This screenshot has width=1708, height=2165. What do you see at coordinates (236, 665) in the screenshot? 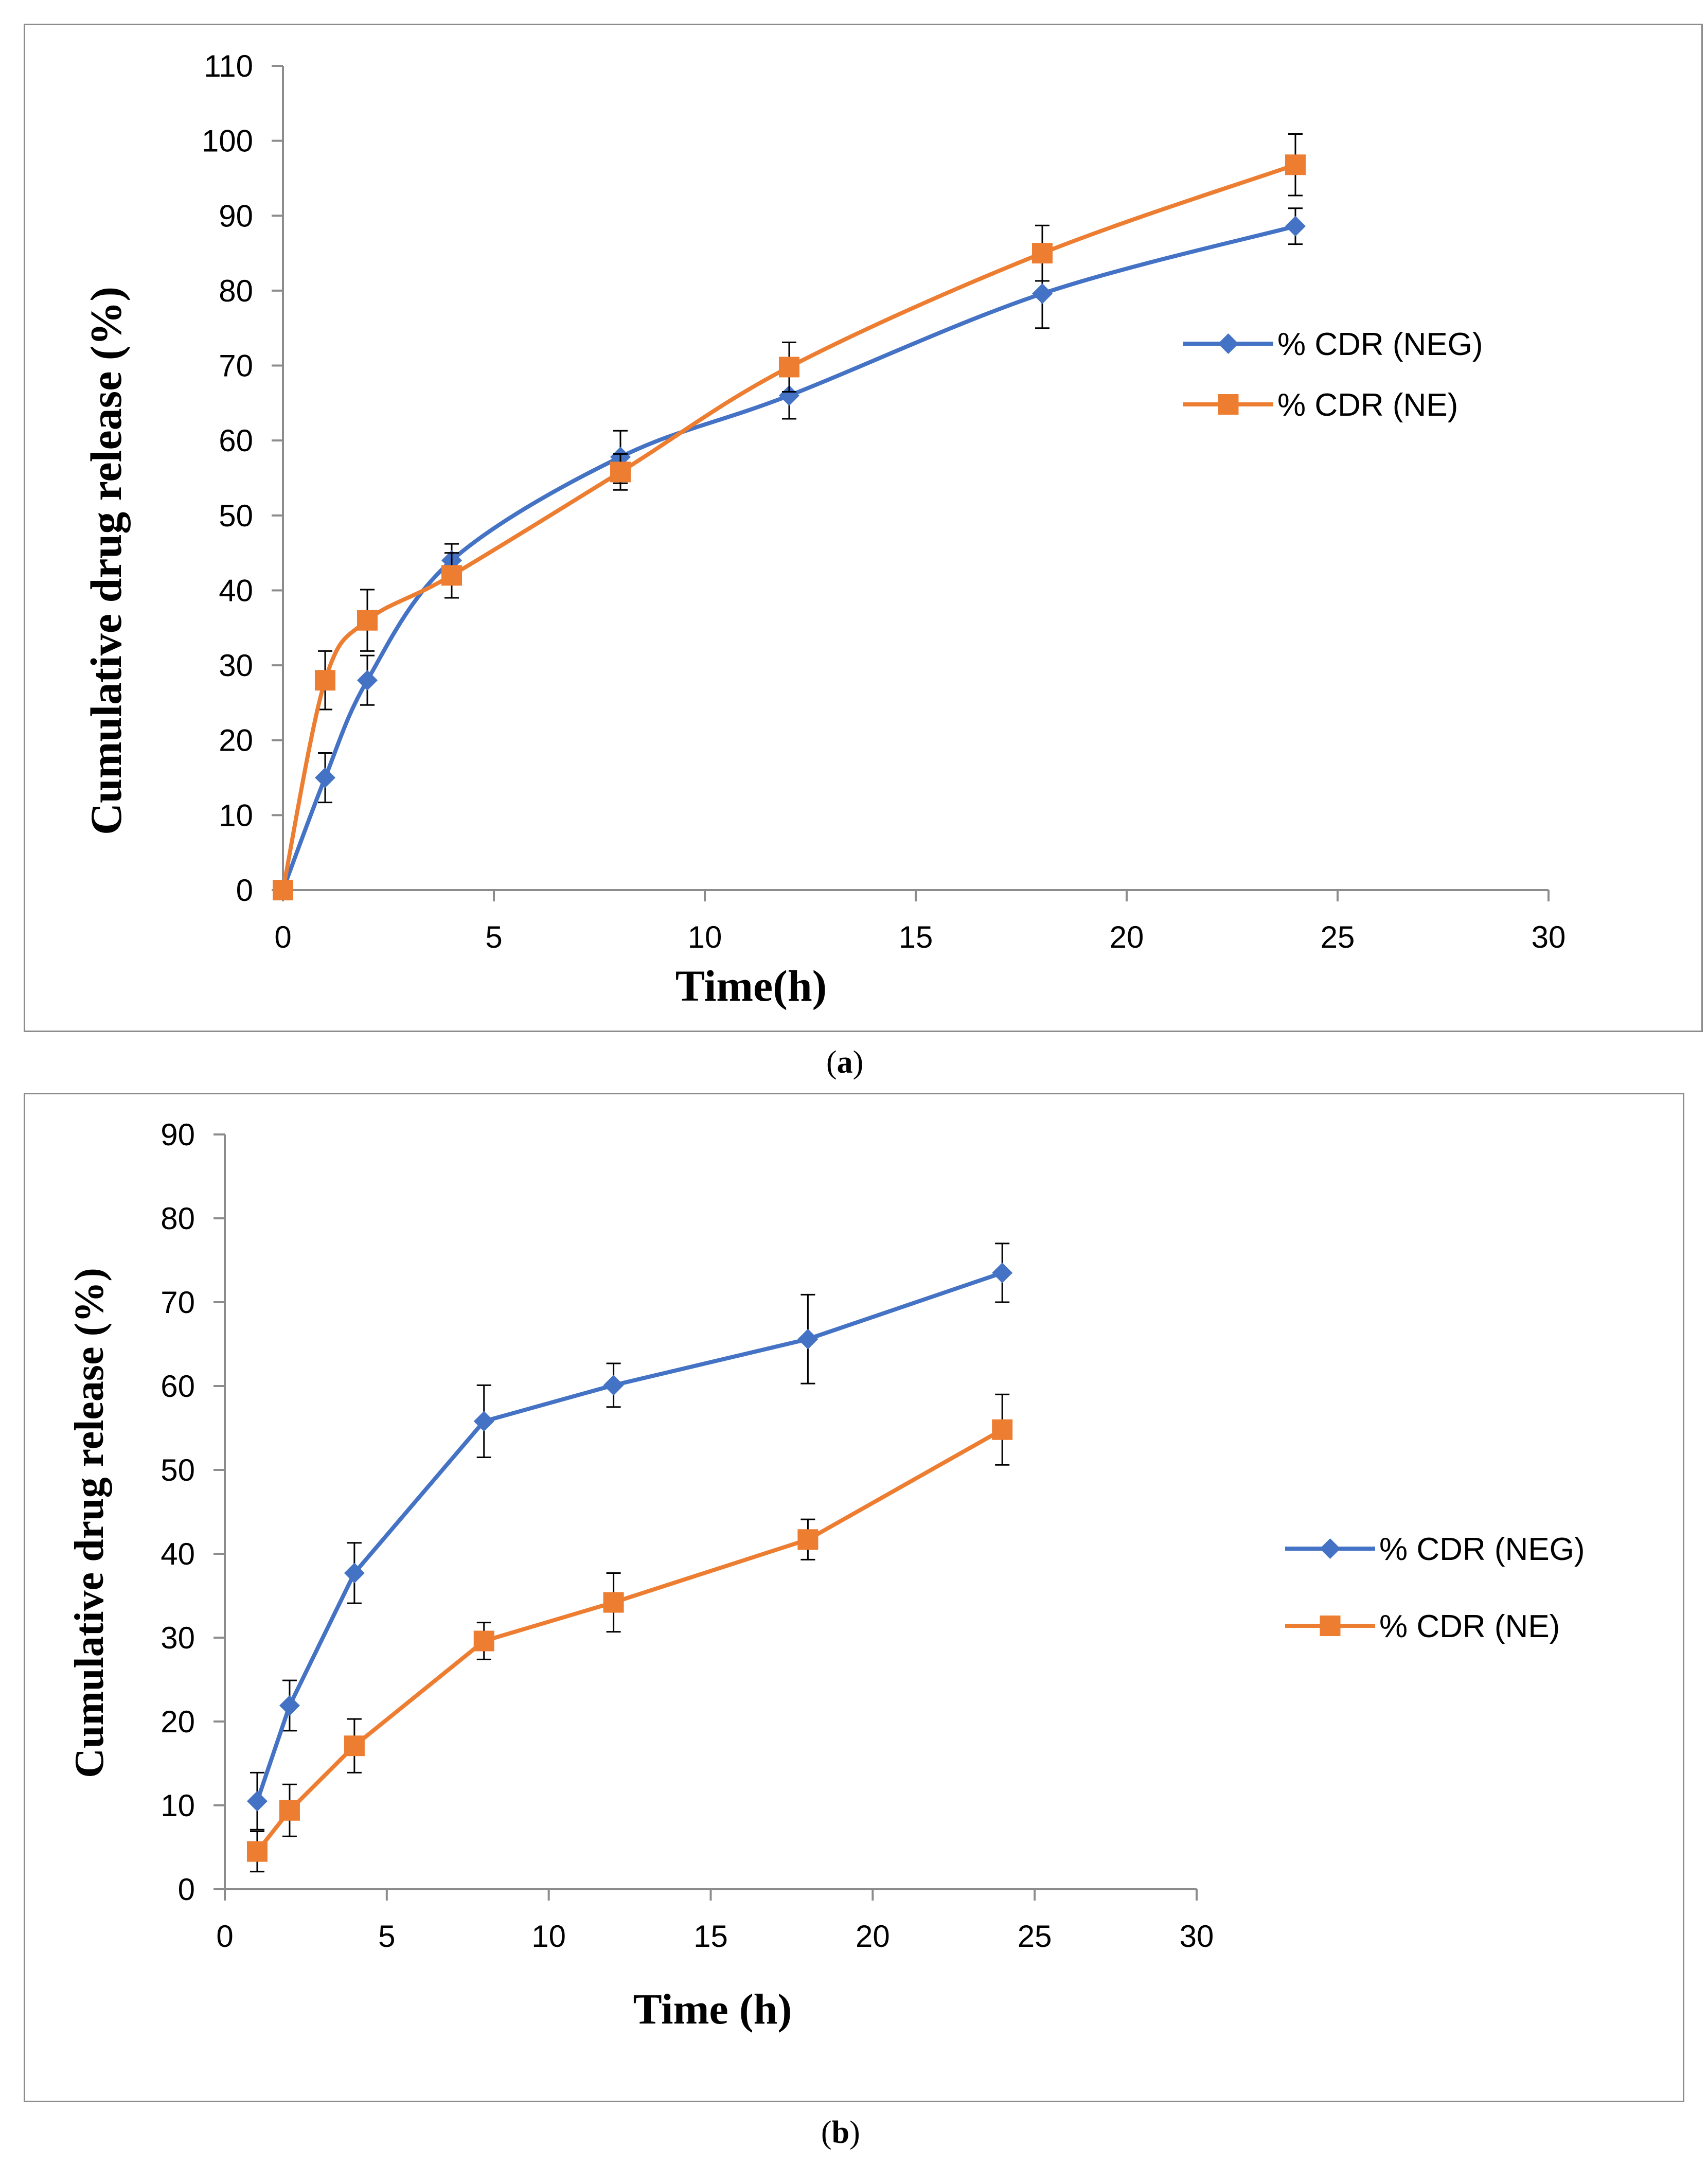
I see `chart-a-y-tick-label: 30` at bounding box center [236, 665].